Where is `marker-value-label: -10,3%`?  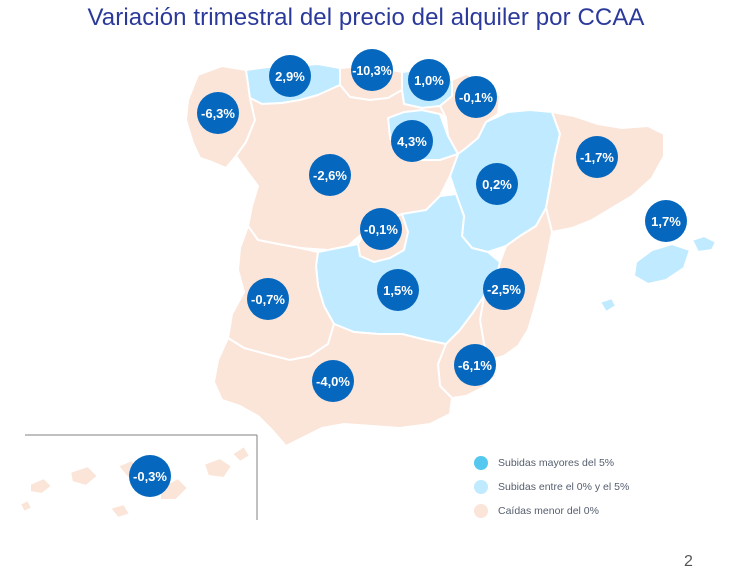 marker-value-label: -10,3% is located at coordinates (372, 71).